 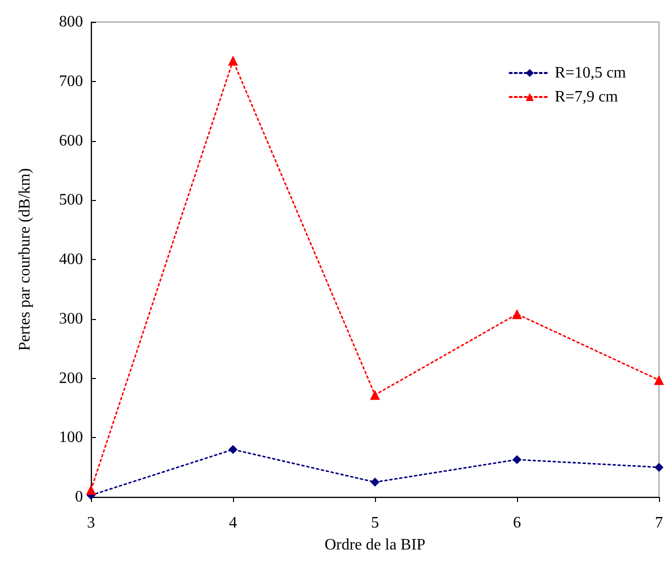 What do you see at coordinates (79, 497) in the screenshot?
I see `y-tick-label: 0` at bounding box center [79, 497].